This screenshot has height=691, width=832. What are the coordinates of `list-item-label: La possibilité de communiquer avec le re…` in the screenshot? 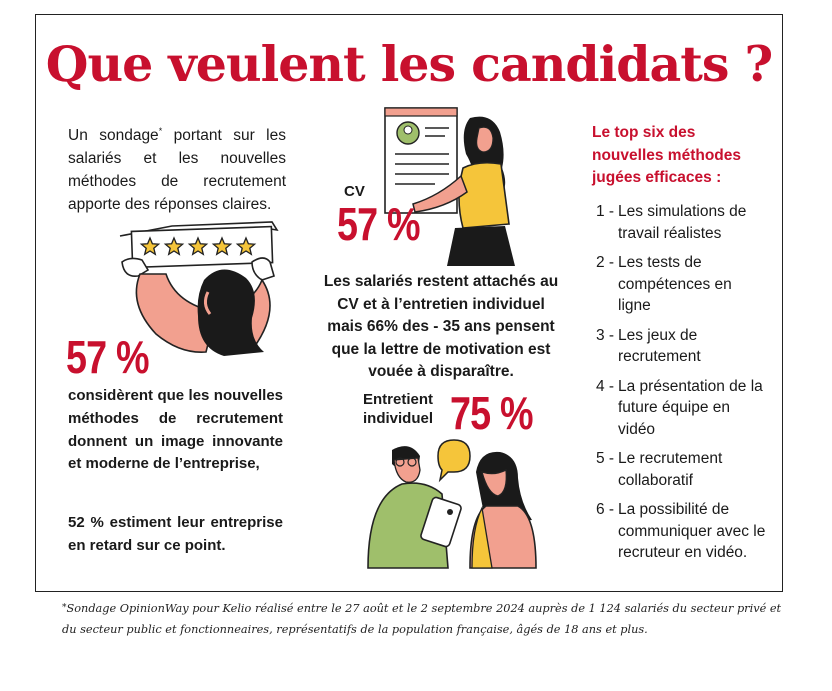 It's located at (692, 531).